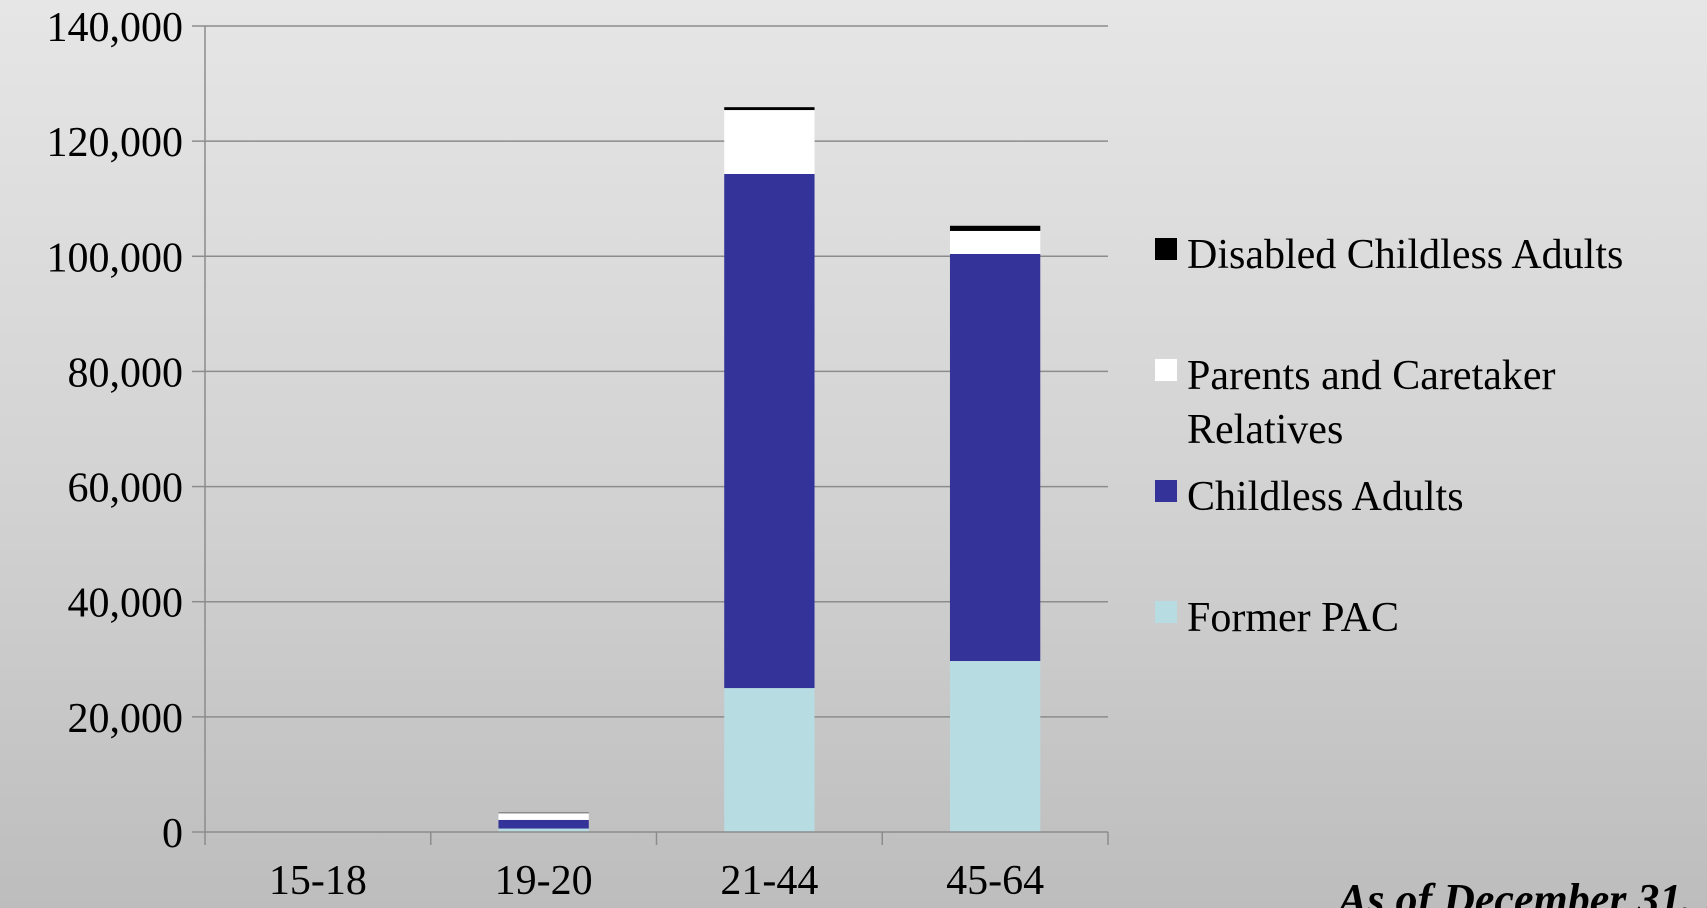 Image resolution: width=1707 pixels, height=908 pixels. Describe the element at coordinates (126, 719) in the screenshot. I see `y-tick-label: 20,000` at that location.